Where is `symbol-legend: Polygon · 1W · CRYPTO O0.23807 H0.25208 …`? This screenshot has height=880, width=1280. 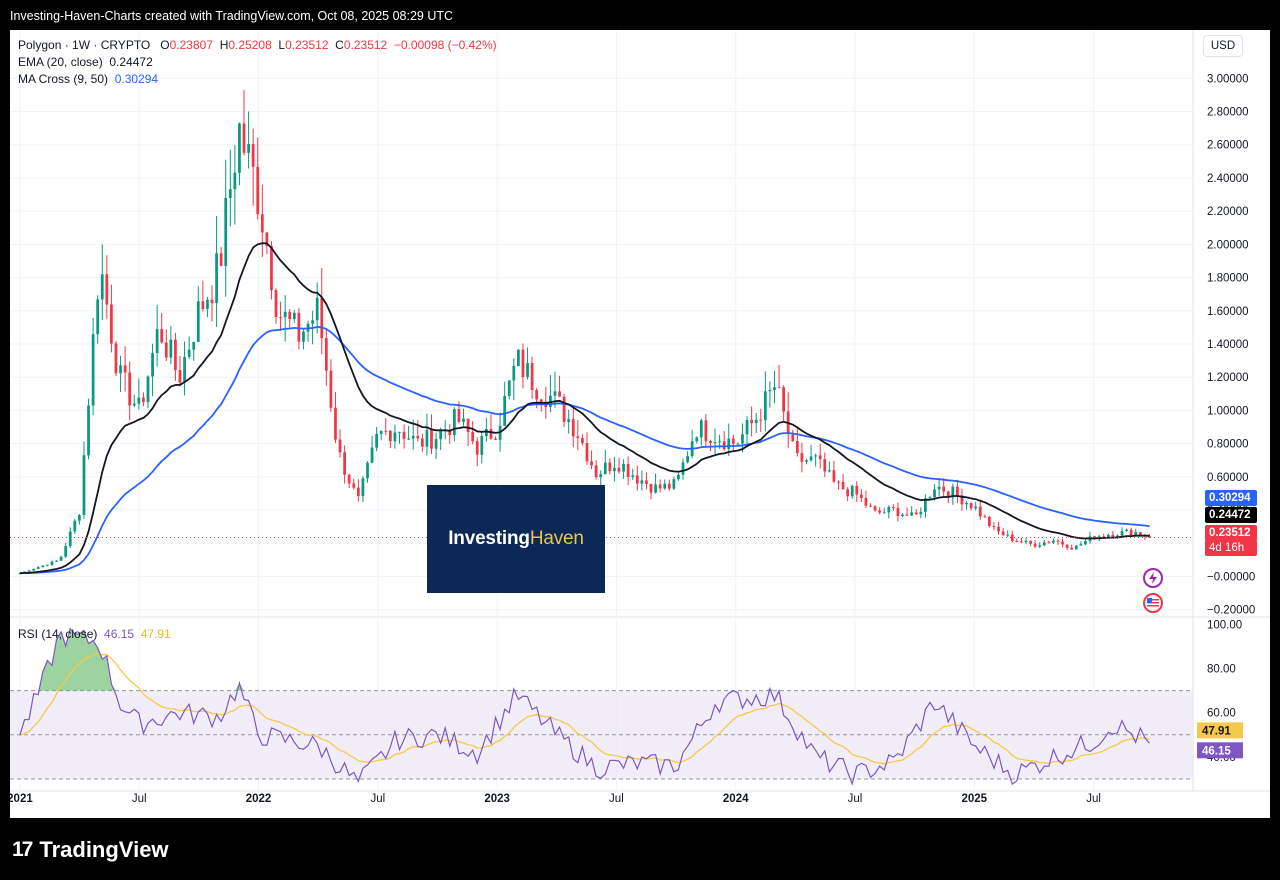
symbol-legend: Polygon · 1W · CRYPTO O0.23807 H0.25208 … is located at coordinates (257, 45).